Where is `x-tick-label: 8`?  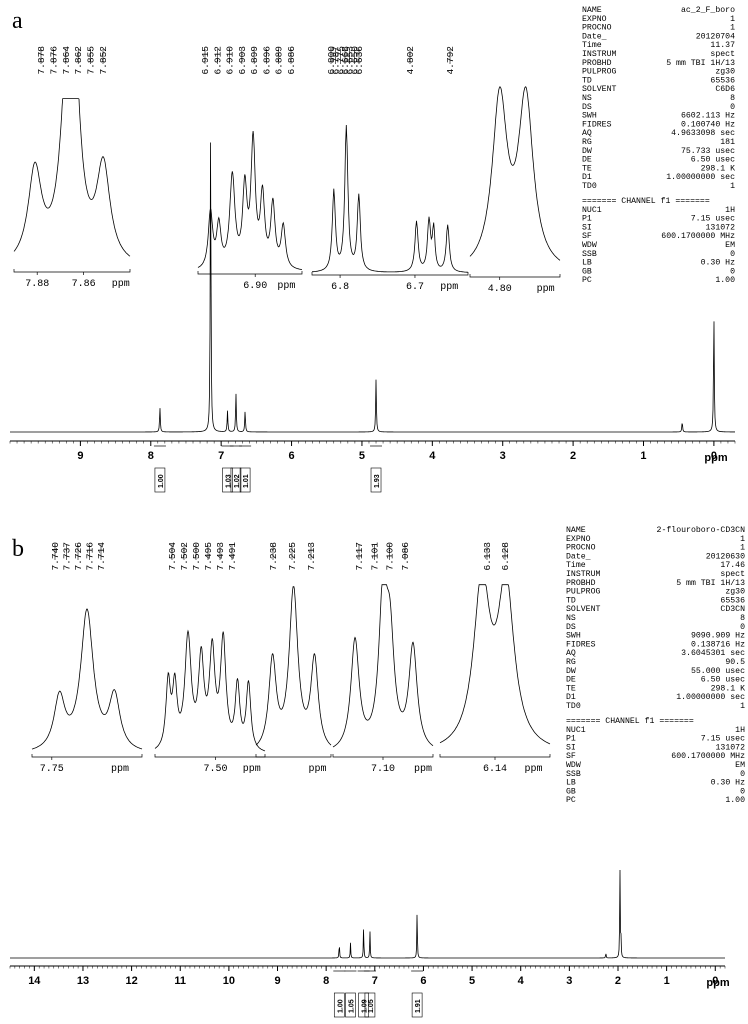
x-tick-label: 8 is located at coordinates (326, 981).